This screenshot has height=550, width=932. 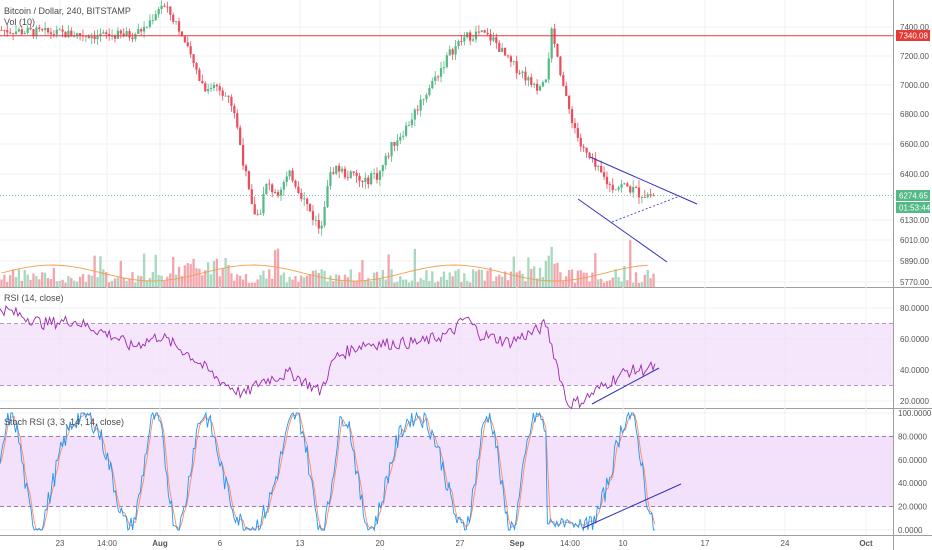 I want to click on stoch-tick-label: 20.0000, so click(x=912, y=507).